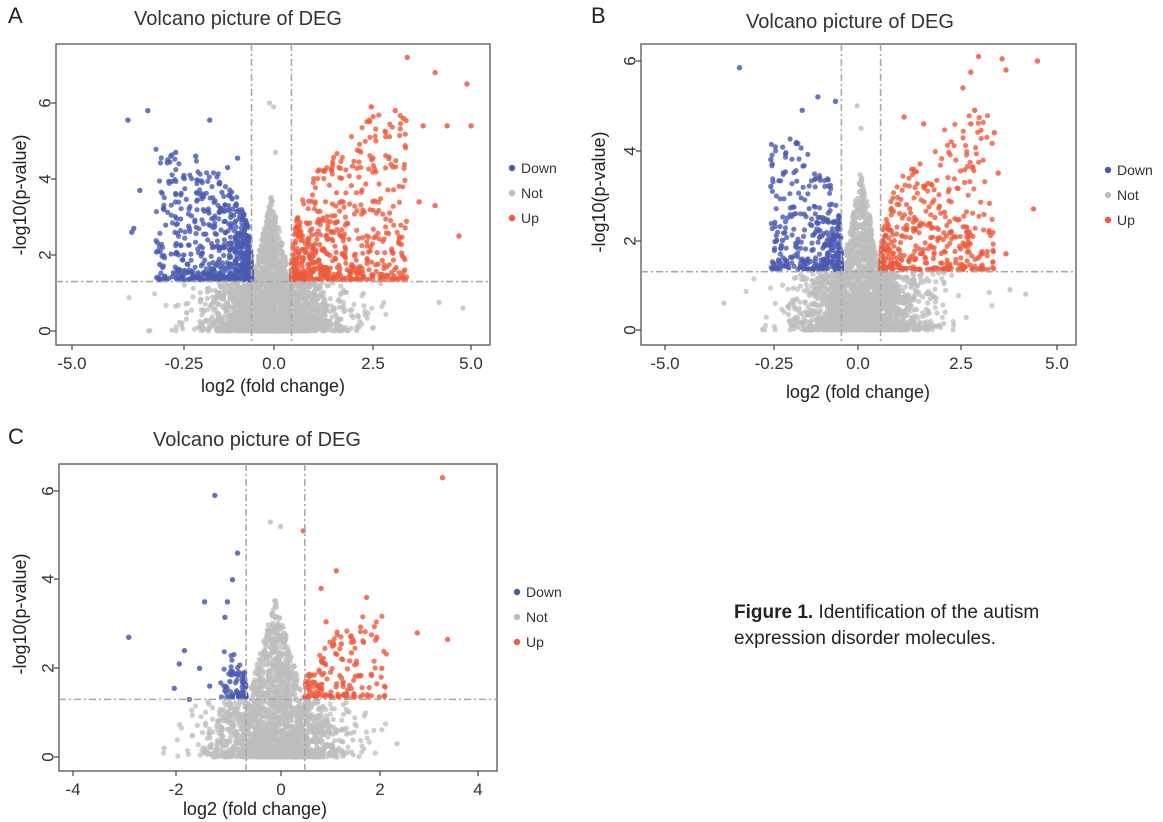 The width and height of the screenshot is (1163, 822). I want to click on points, so click(299, 194).